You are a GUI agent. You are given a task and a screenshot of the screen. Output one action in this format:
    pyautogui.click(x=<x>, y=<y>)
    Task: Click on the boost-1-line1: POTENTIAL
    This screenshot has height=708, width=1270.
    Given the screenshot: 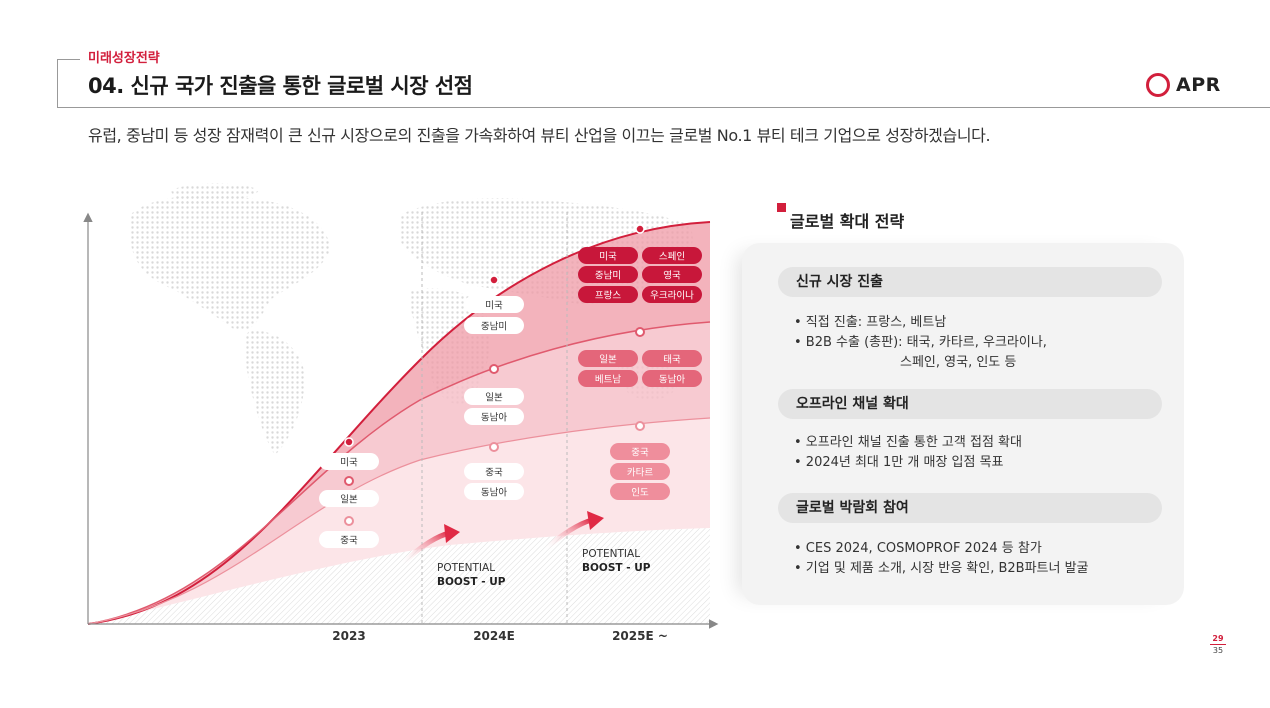 What is the action you would take?
    pyautogui.click(x=466, y=568)
    